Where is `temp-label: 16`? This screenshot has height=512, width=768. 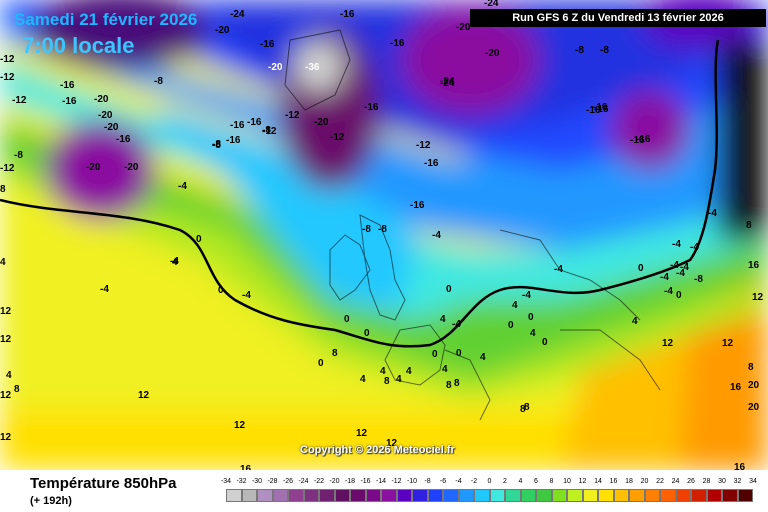 temp-label: 16 is located at coordinates (740, 466).